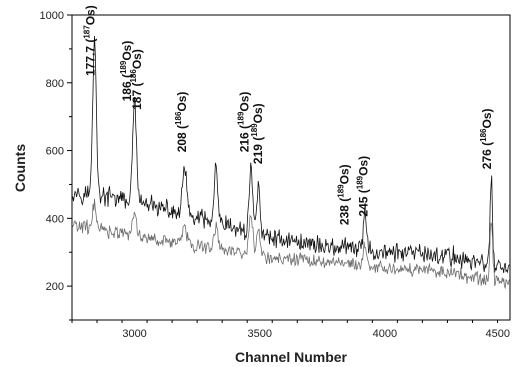  What do you see at coordinates (20, 168) in the screenshot?
I see `y-axis-title: Counts` at bounding box center [20, 168].